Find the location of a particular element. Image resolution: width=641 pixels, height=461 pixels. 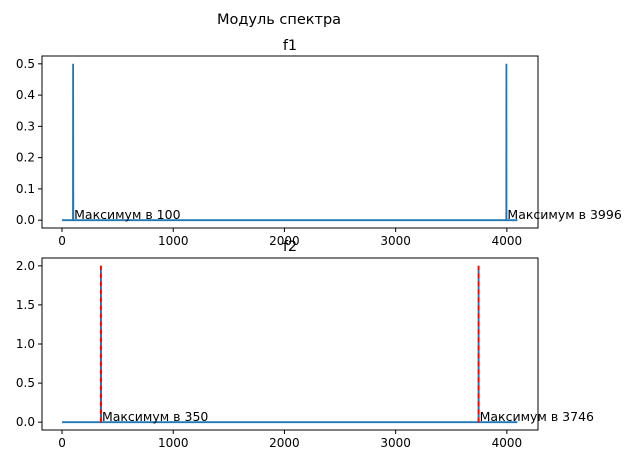

f2-max-annotation: Максимум в 3746 is located at coordinates (537, 416).